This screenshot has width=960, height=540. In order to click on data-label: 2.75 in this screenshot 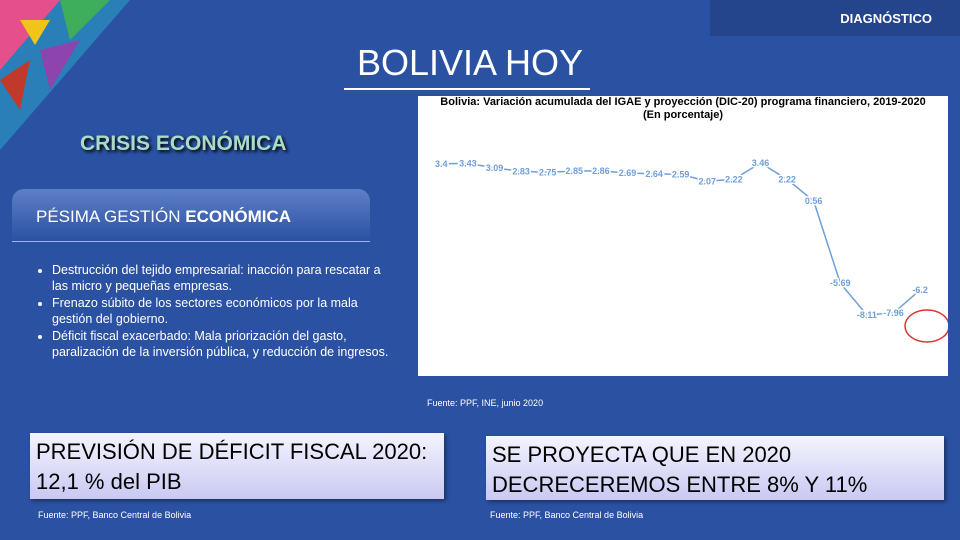, I will do `click(548, 172)`.